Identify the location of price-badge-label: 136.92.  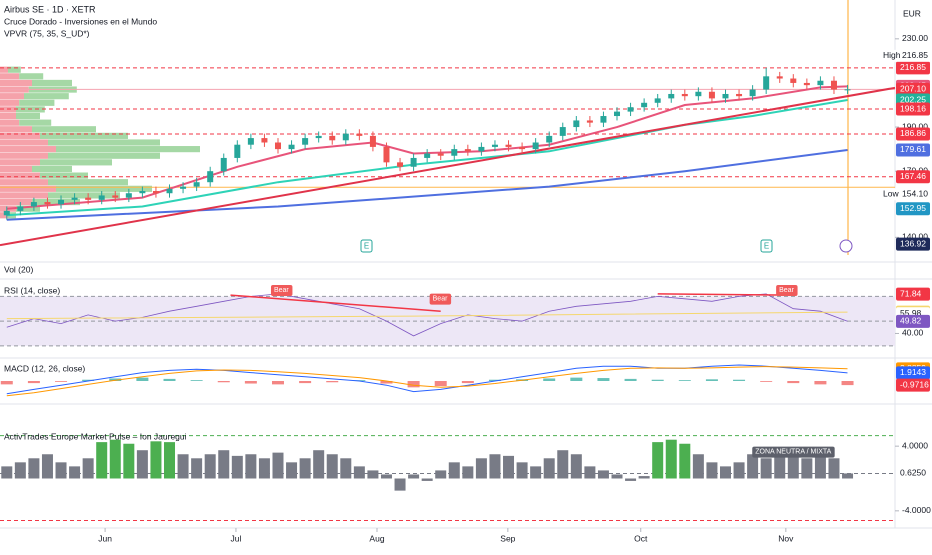
(913, 243).